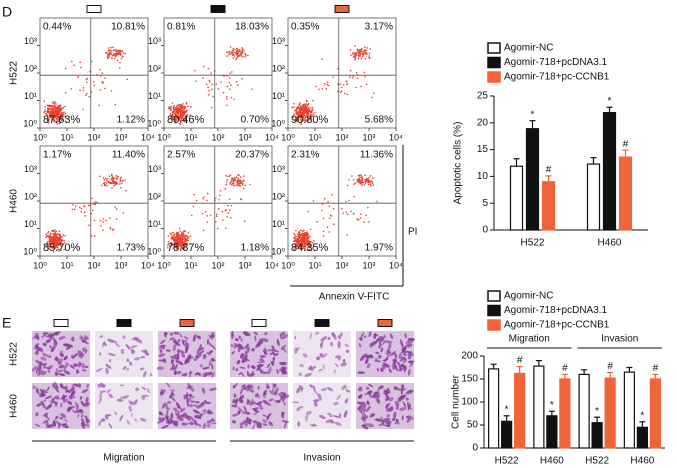  Describe the element at coordinates (305, 155) in the screenshot. I see `quadrant-label: 2.31%` at that location.